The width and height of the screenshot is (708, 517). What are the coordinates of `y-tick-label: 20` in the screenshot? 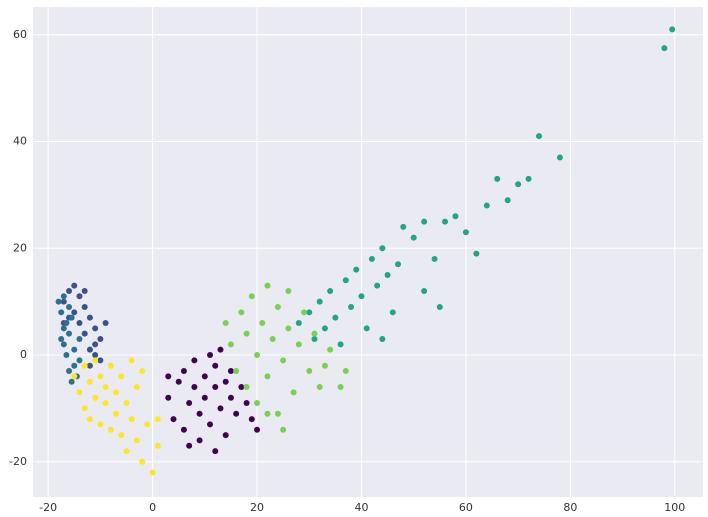 It's located at (20, 247).